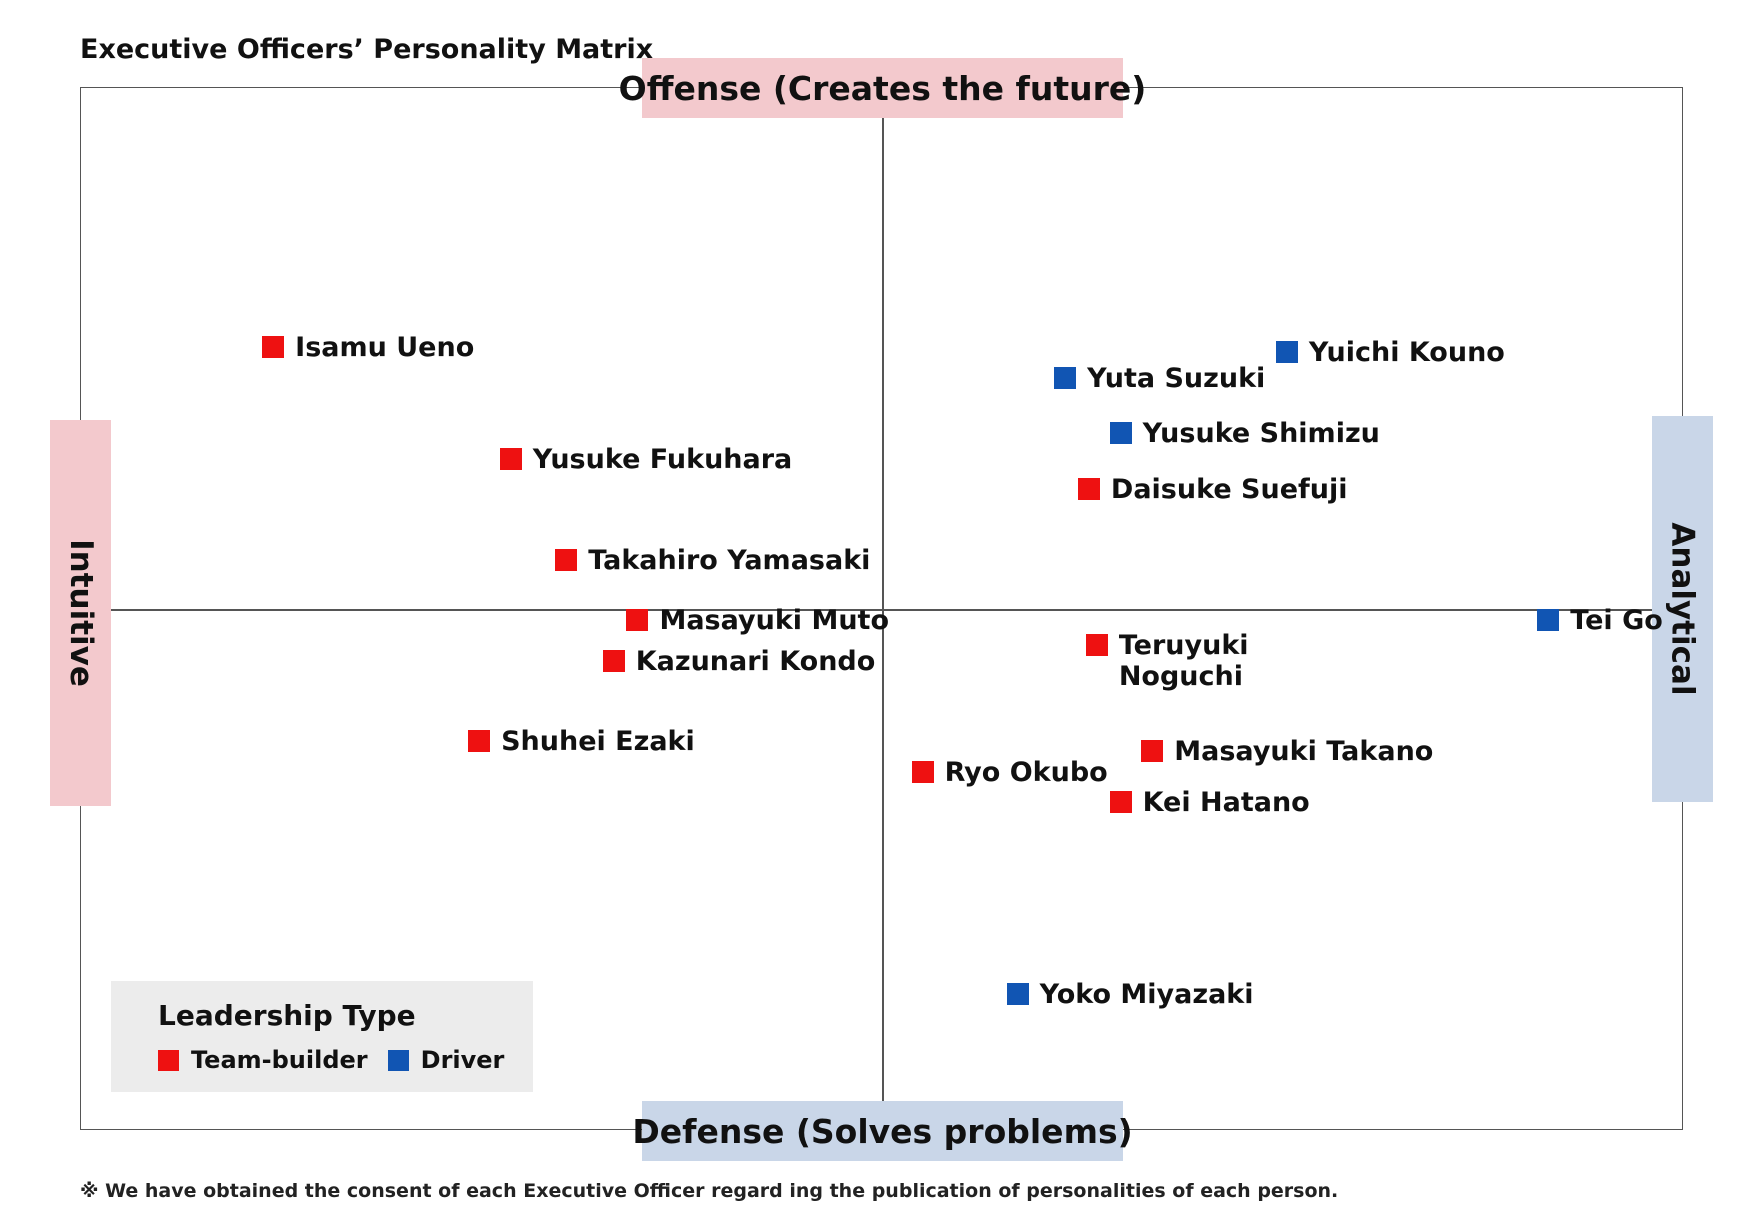  Describe the element at coordinates (1146, 994) in the screenshot. I see `point-label: Yoko Miyazaki` at that location.